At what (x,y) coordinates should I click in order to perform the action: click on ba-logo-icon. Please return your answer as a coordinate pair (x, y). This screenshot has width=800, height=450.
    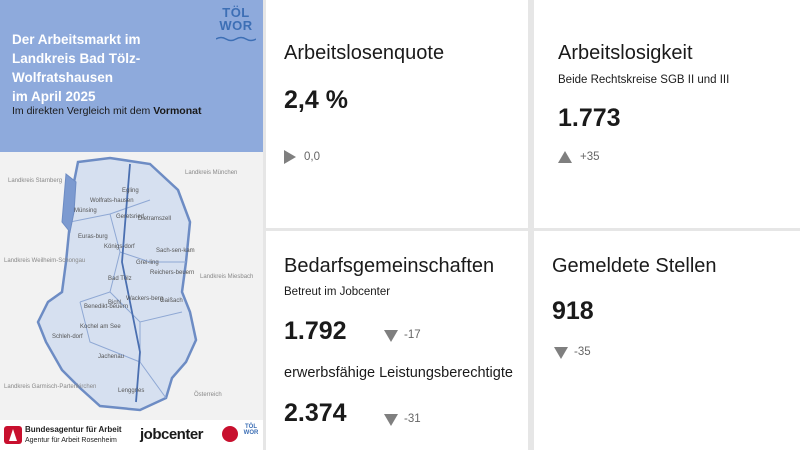
    Looking at the image, I should click on (13, 435).